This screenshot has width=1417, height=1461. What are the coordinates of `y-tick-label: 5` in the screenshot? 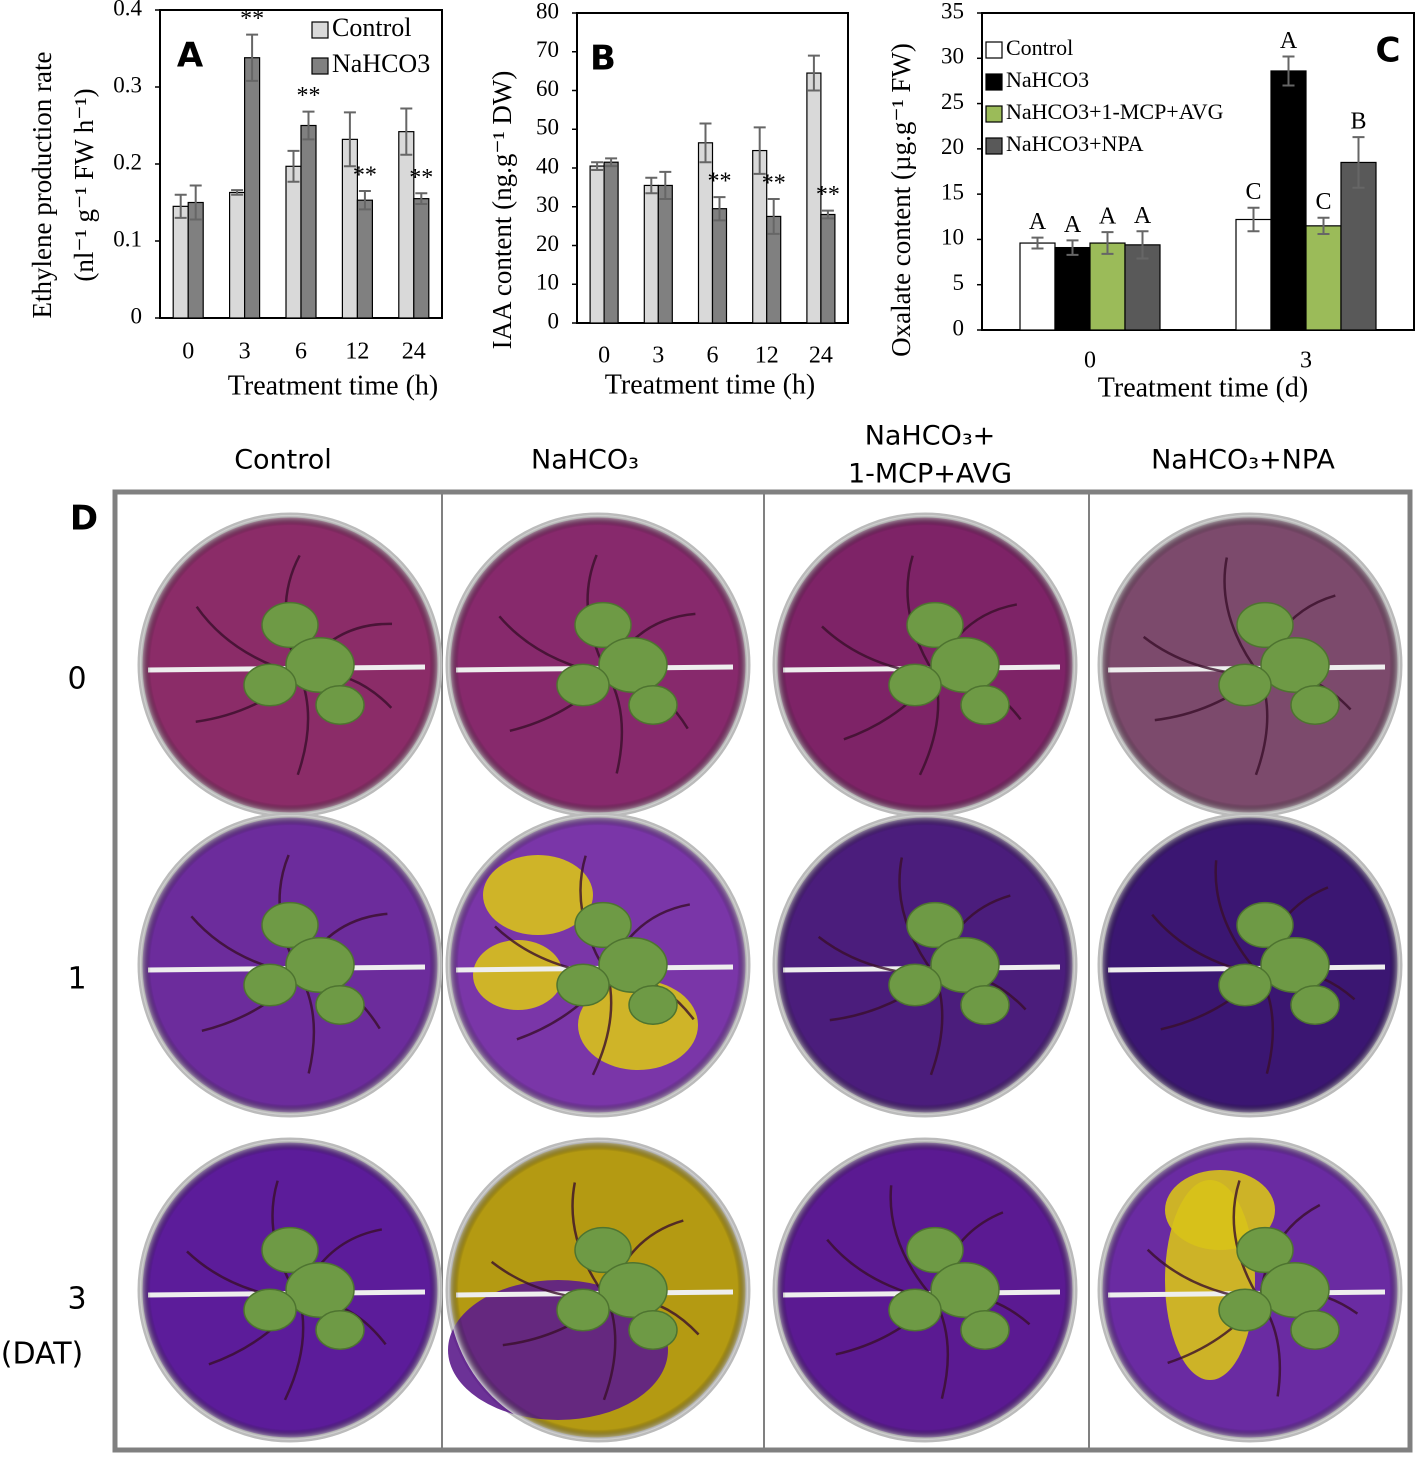 It's located at (959, 282).